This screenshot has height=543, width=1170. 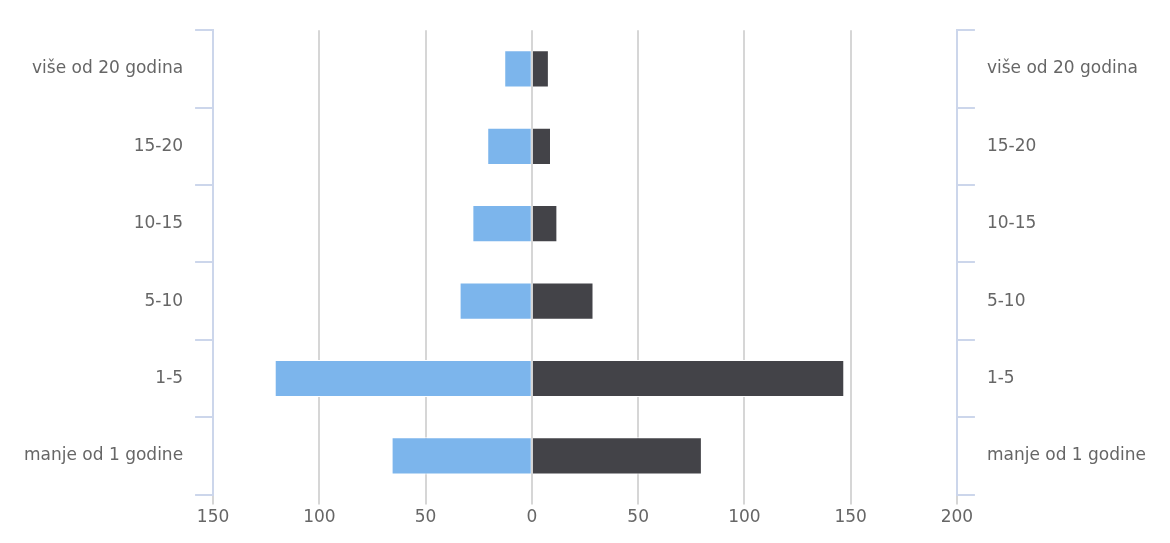 What do you see at coordinates (1066, 454) in the screenshot?
I see `y2-tick-label: manje od 1 godine` at bounding box center [1066, 454].